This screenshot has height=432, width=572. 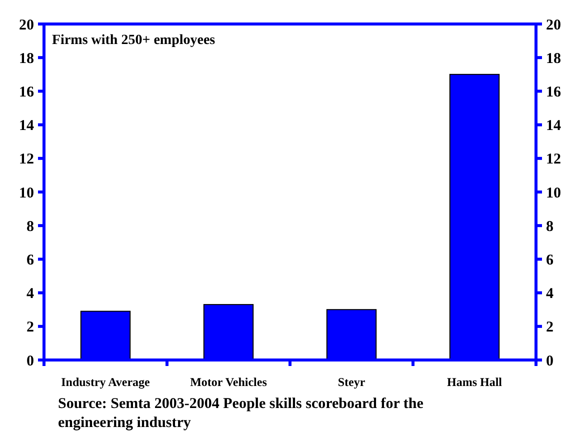 What do you see at coordinates (241, 413) in the screenshot?
I see `source-note: Source: Semta 2003-2004 People skills scoreboard for the engineering industry` at bounding box center [241, 413].